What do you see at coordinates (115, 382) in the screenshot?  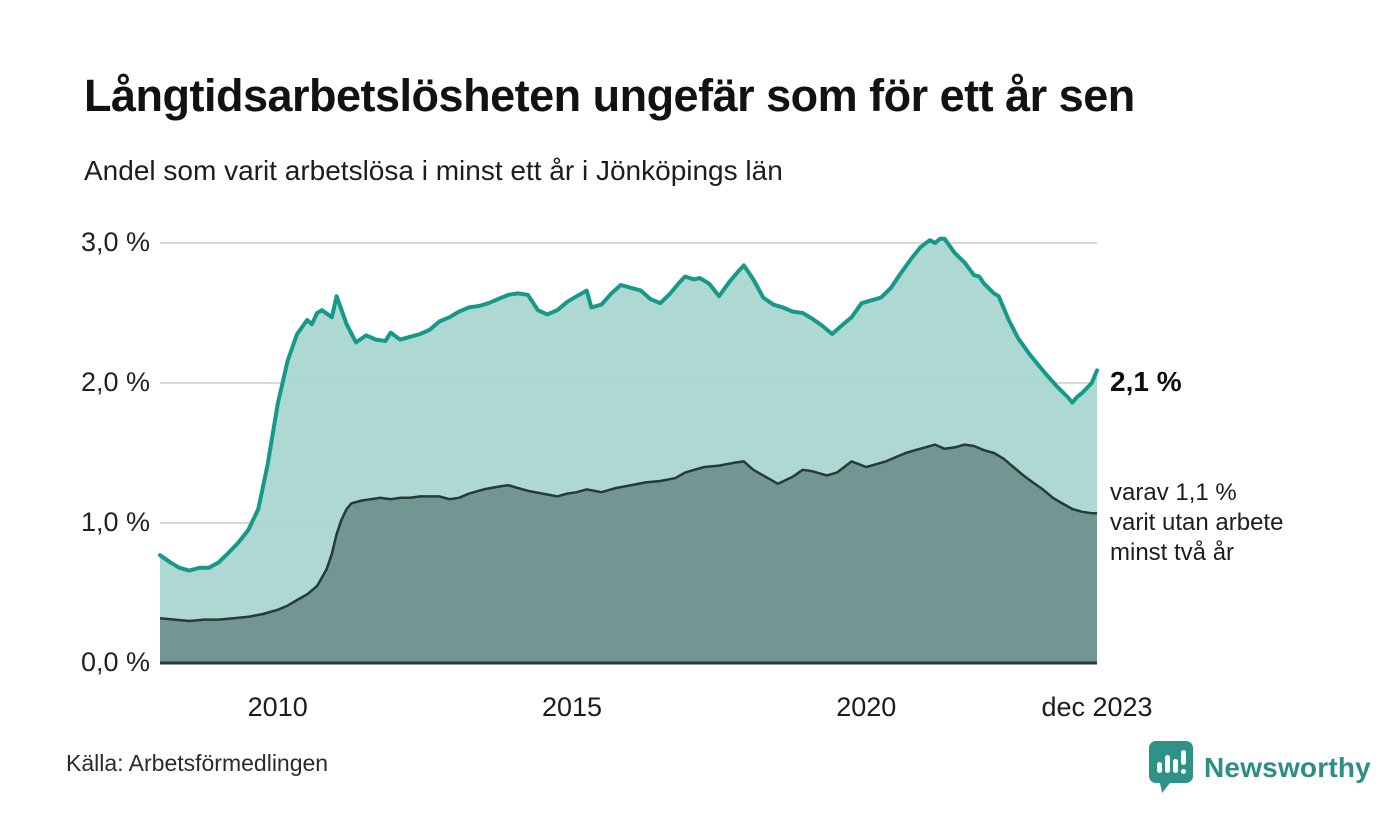 I see `y-axis-label-20: 2,0 %` at bounding box center [115, 382].